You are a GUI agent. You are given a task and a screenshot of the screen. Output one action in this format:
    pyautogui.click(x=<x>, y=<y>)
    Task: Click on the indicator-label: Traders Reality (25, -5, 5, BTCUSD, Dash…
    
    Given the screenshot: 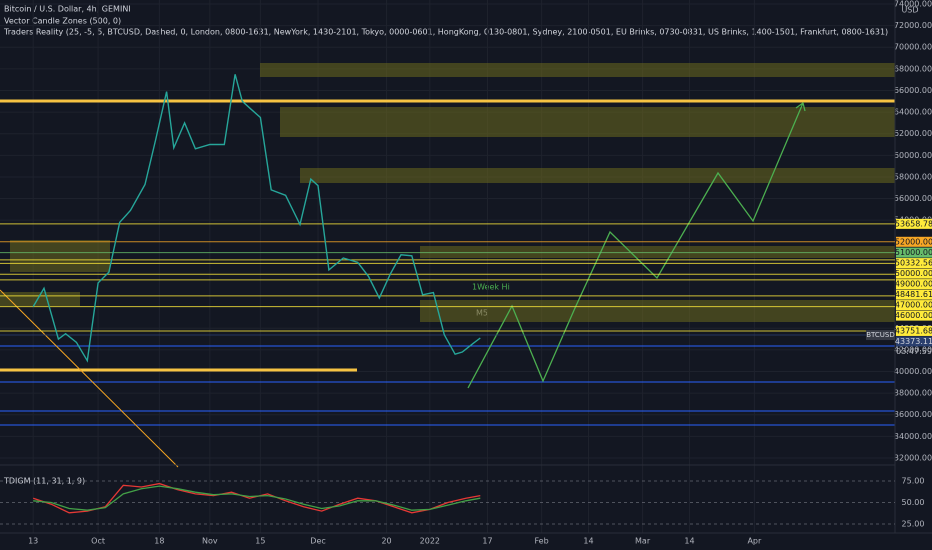 What is the action you would take?
    pyautogui.click(x=445, y=32)
    